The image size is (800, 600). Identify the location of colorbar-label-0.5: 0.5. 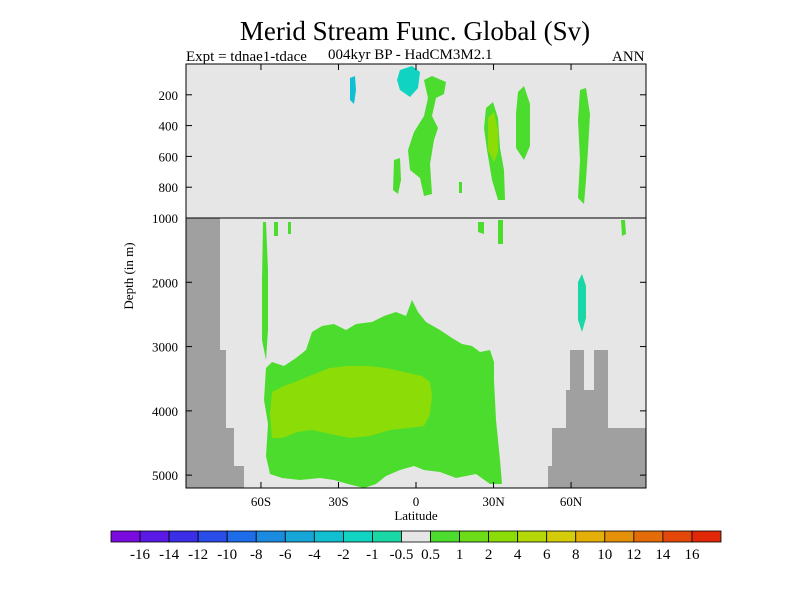
(430, 555).